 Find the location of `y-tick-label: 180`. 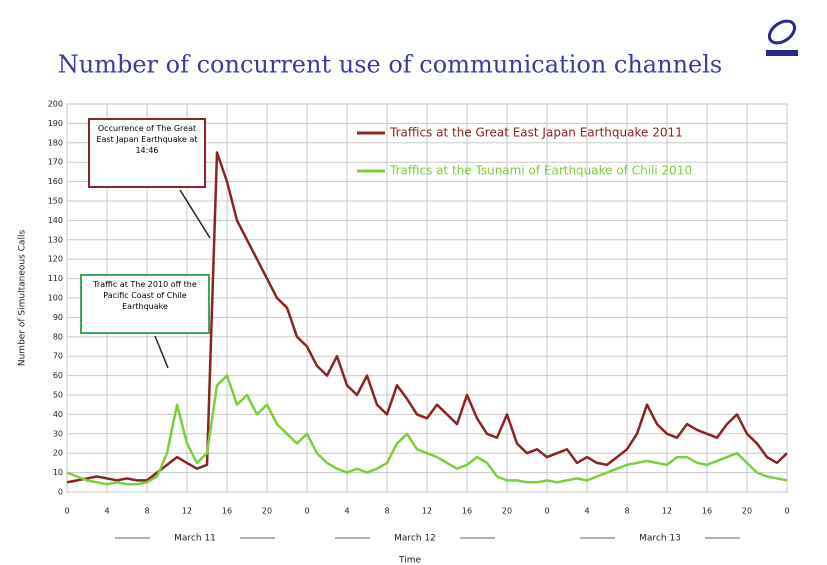

y-tick-label: 180 is located at coordinates (55, 142).